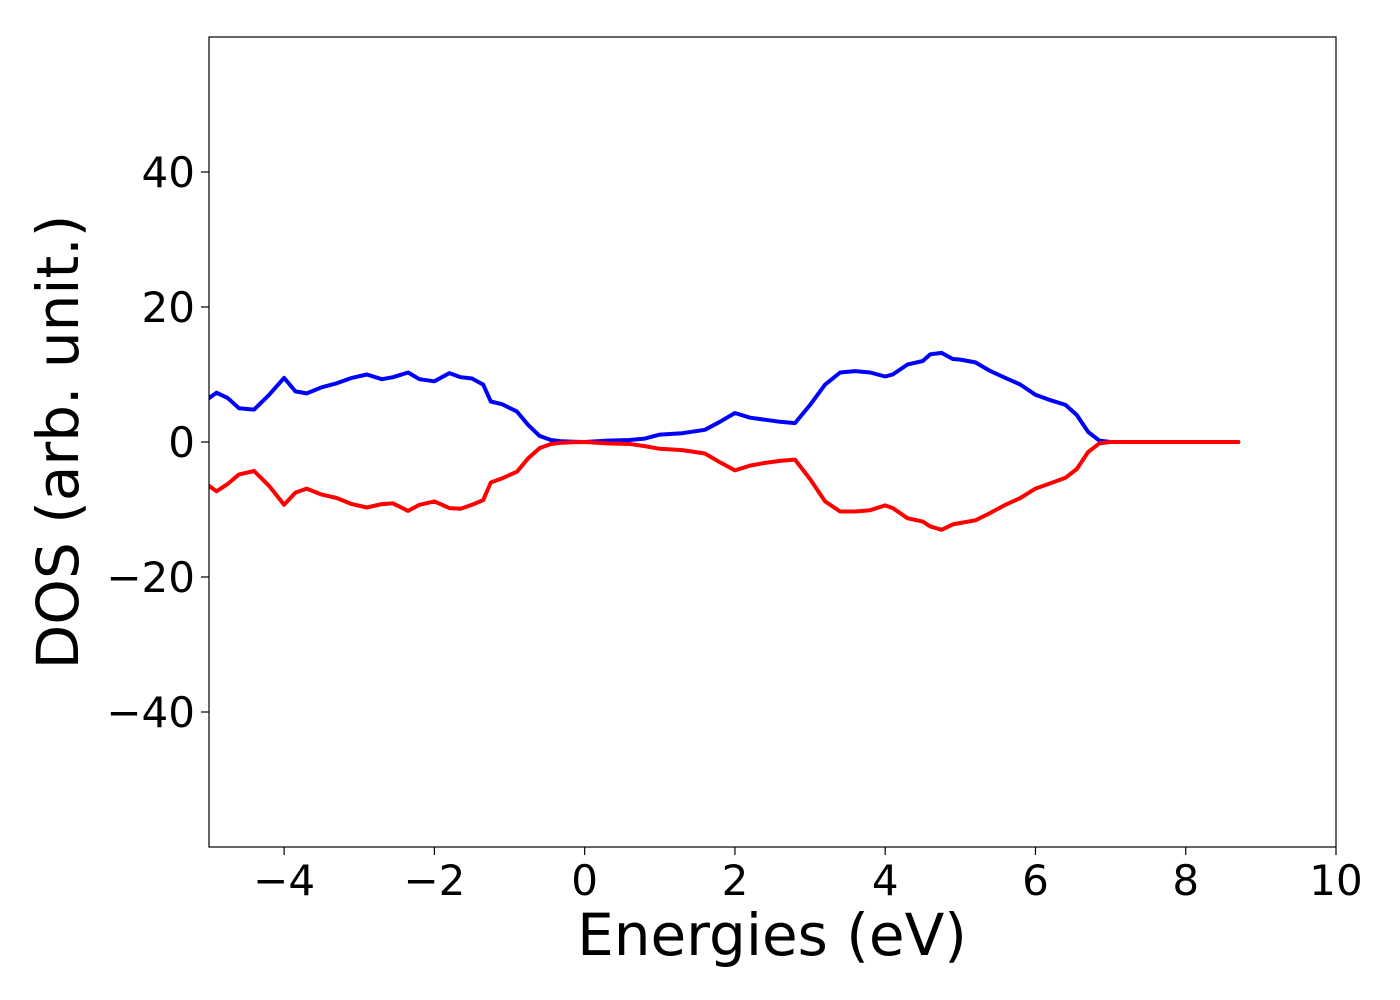  Describe the element at coordinates (1185, 880) in the screenshot. I see `x-tick-label: 8` at that location.